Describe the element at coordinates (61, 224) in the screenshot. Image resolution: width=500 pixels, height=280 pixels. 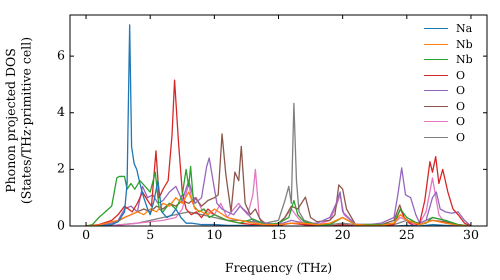
I see `y-tick-label: 0` at that location.